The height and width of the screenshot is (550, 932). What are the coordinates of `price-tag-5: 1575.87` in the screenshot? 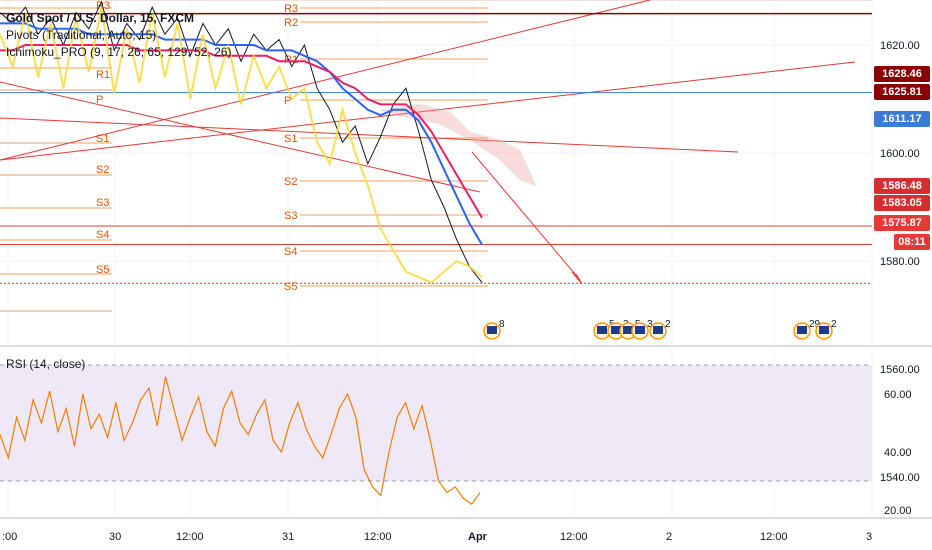 It's located at (902, 223).